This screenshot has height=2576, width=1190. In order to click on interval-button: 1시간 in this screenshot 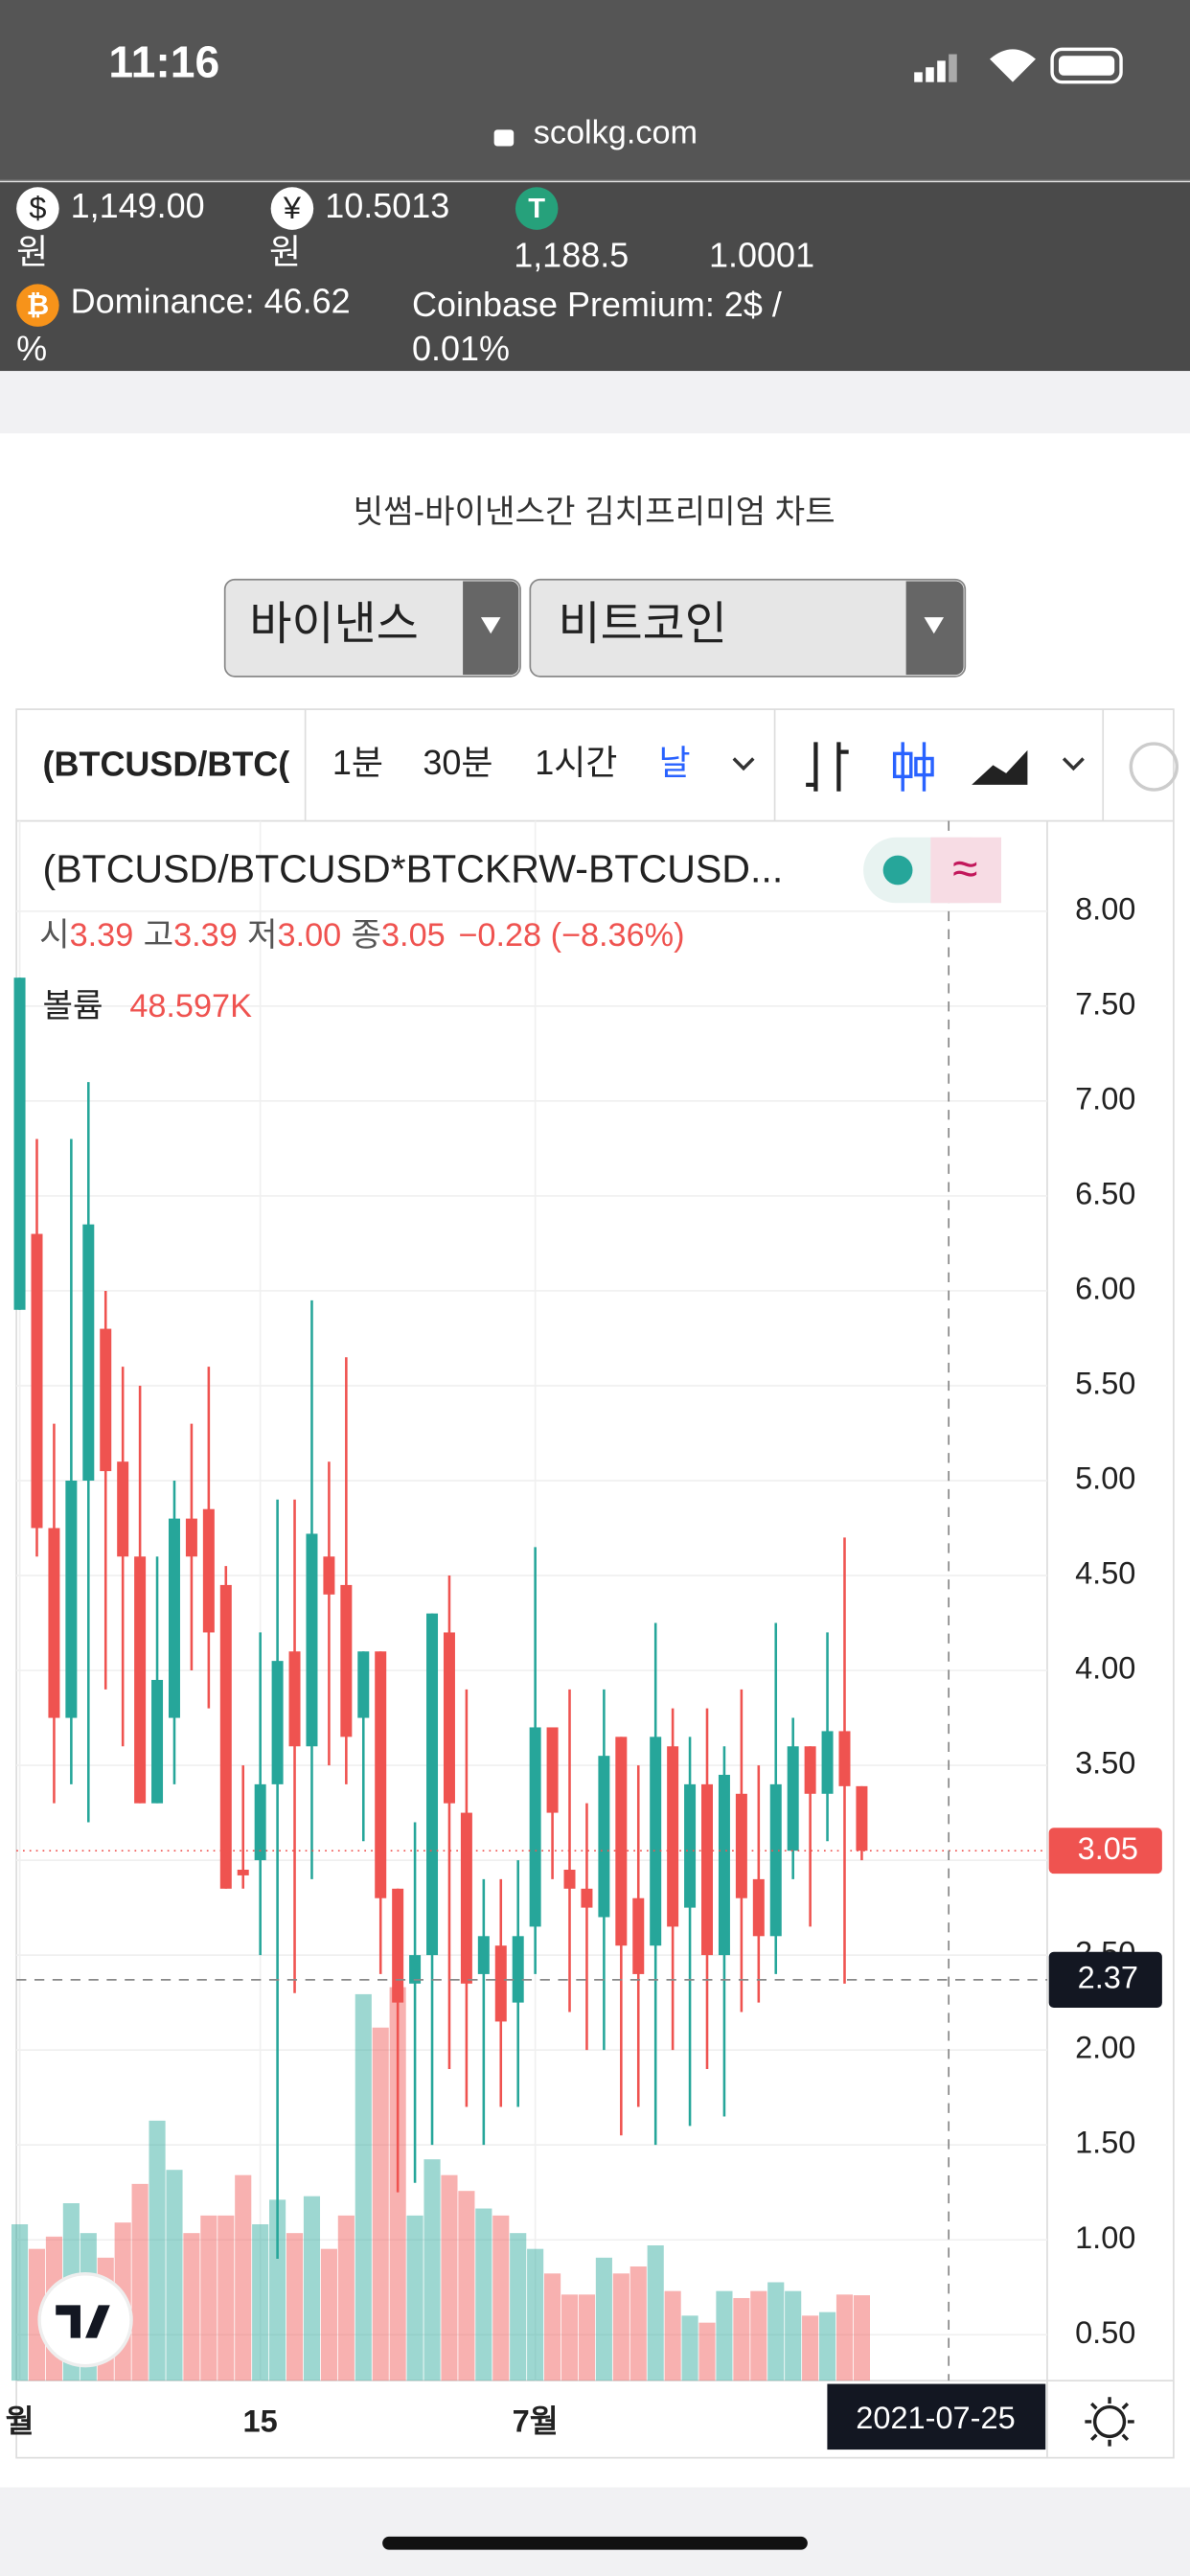, I will do `click(576, 762)`.